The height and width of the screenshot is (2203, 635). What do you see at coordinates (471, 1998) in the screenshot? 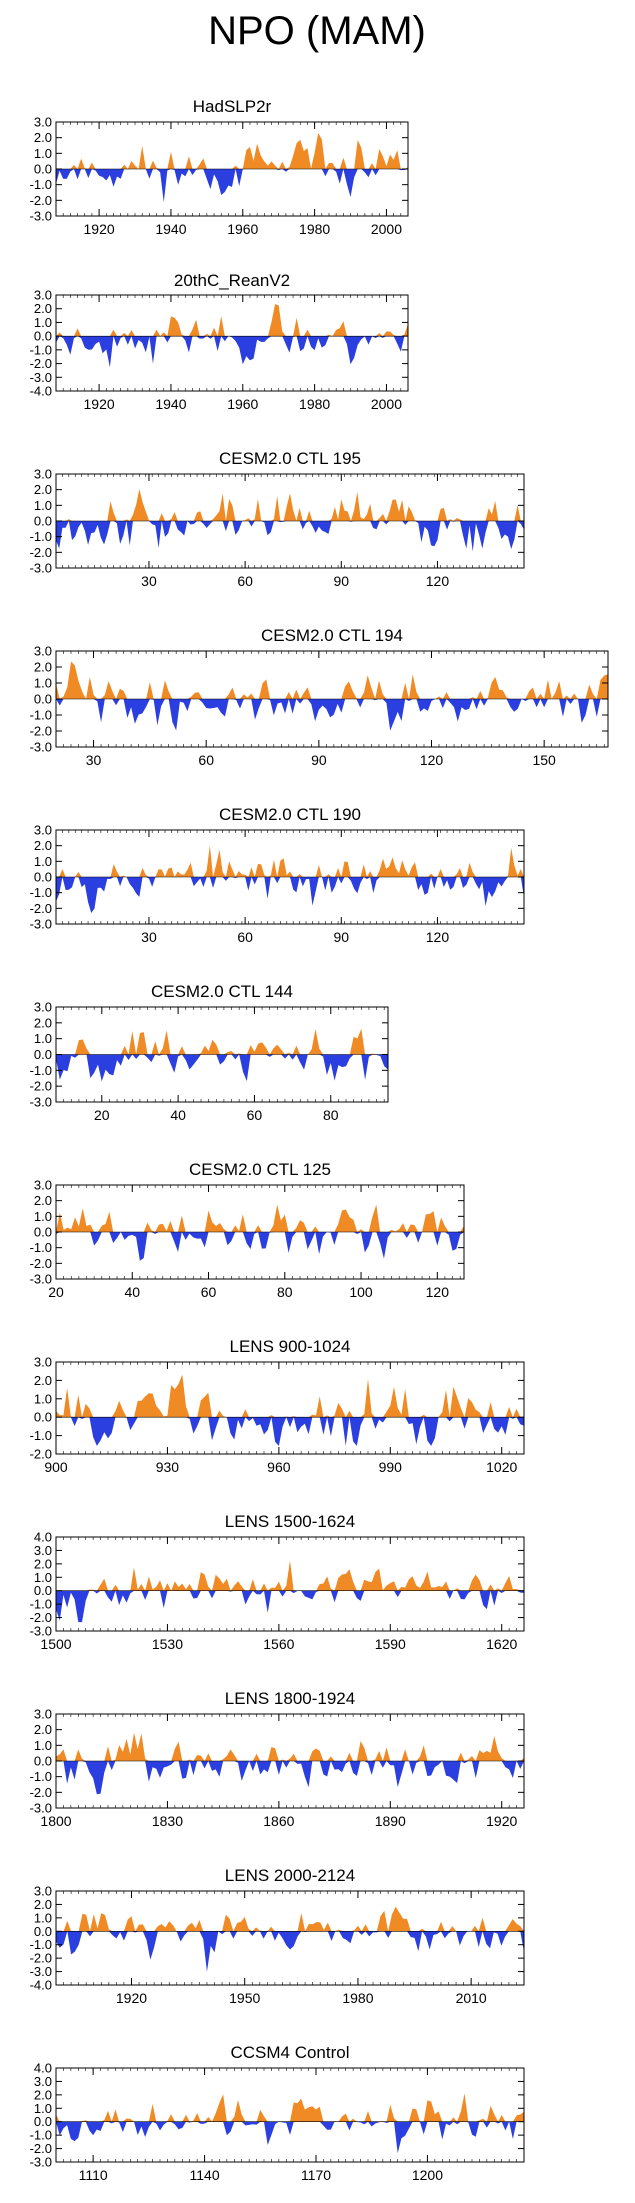
I see `x-tick-label: 2010` at bounding box center [471, 1998].